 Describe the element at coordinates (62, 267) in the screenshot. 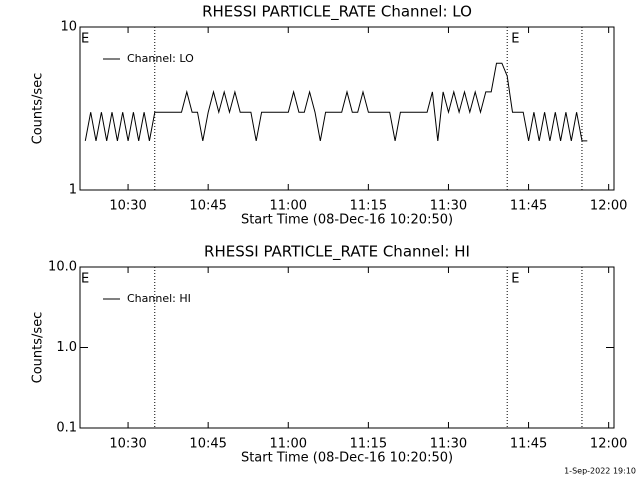

I see `y-tick-label: 10.0` at that location.